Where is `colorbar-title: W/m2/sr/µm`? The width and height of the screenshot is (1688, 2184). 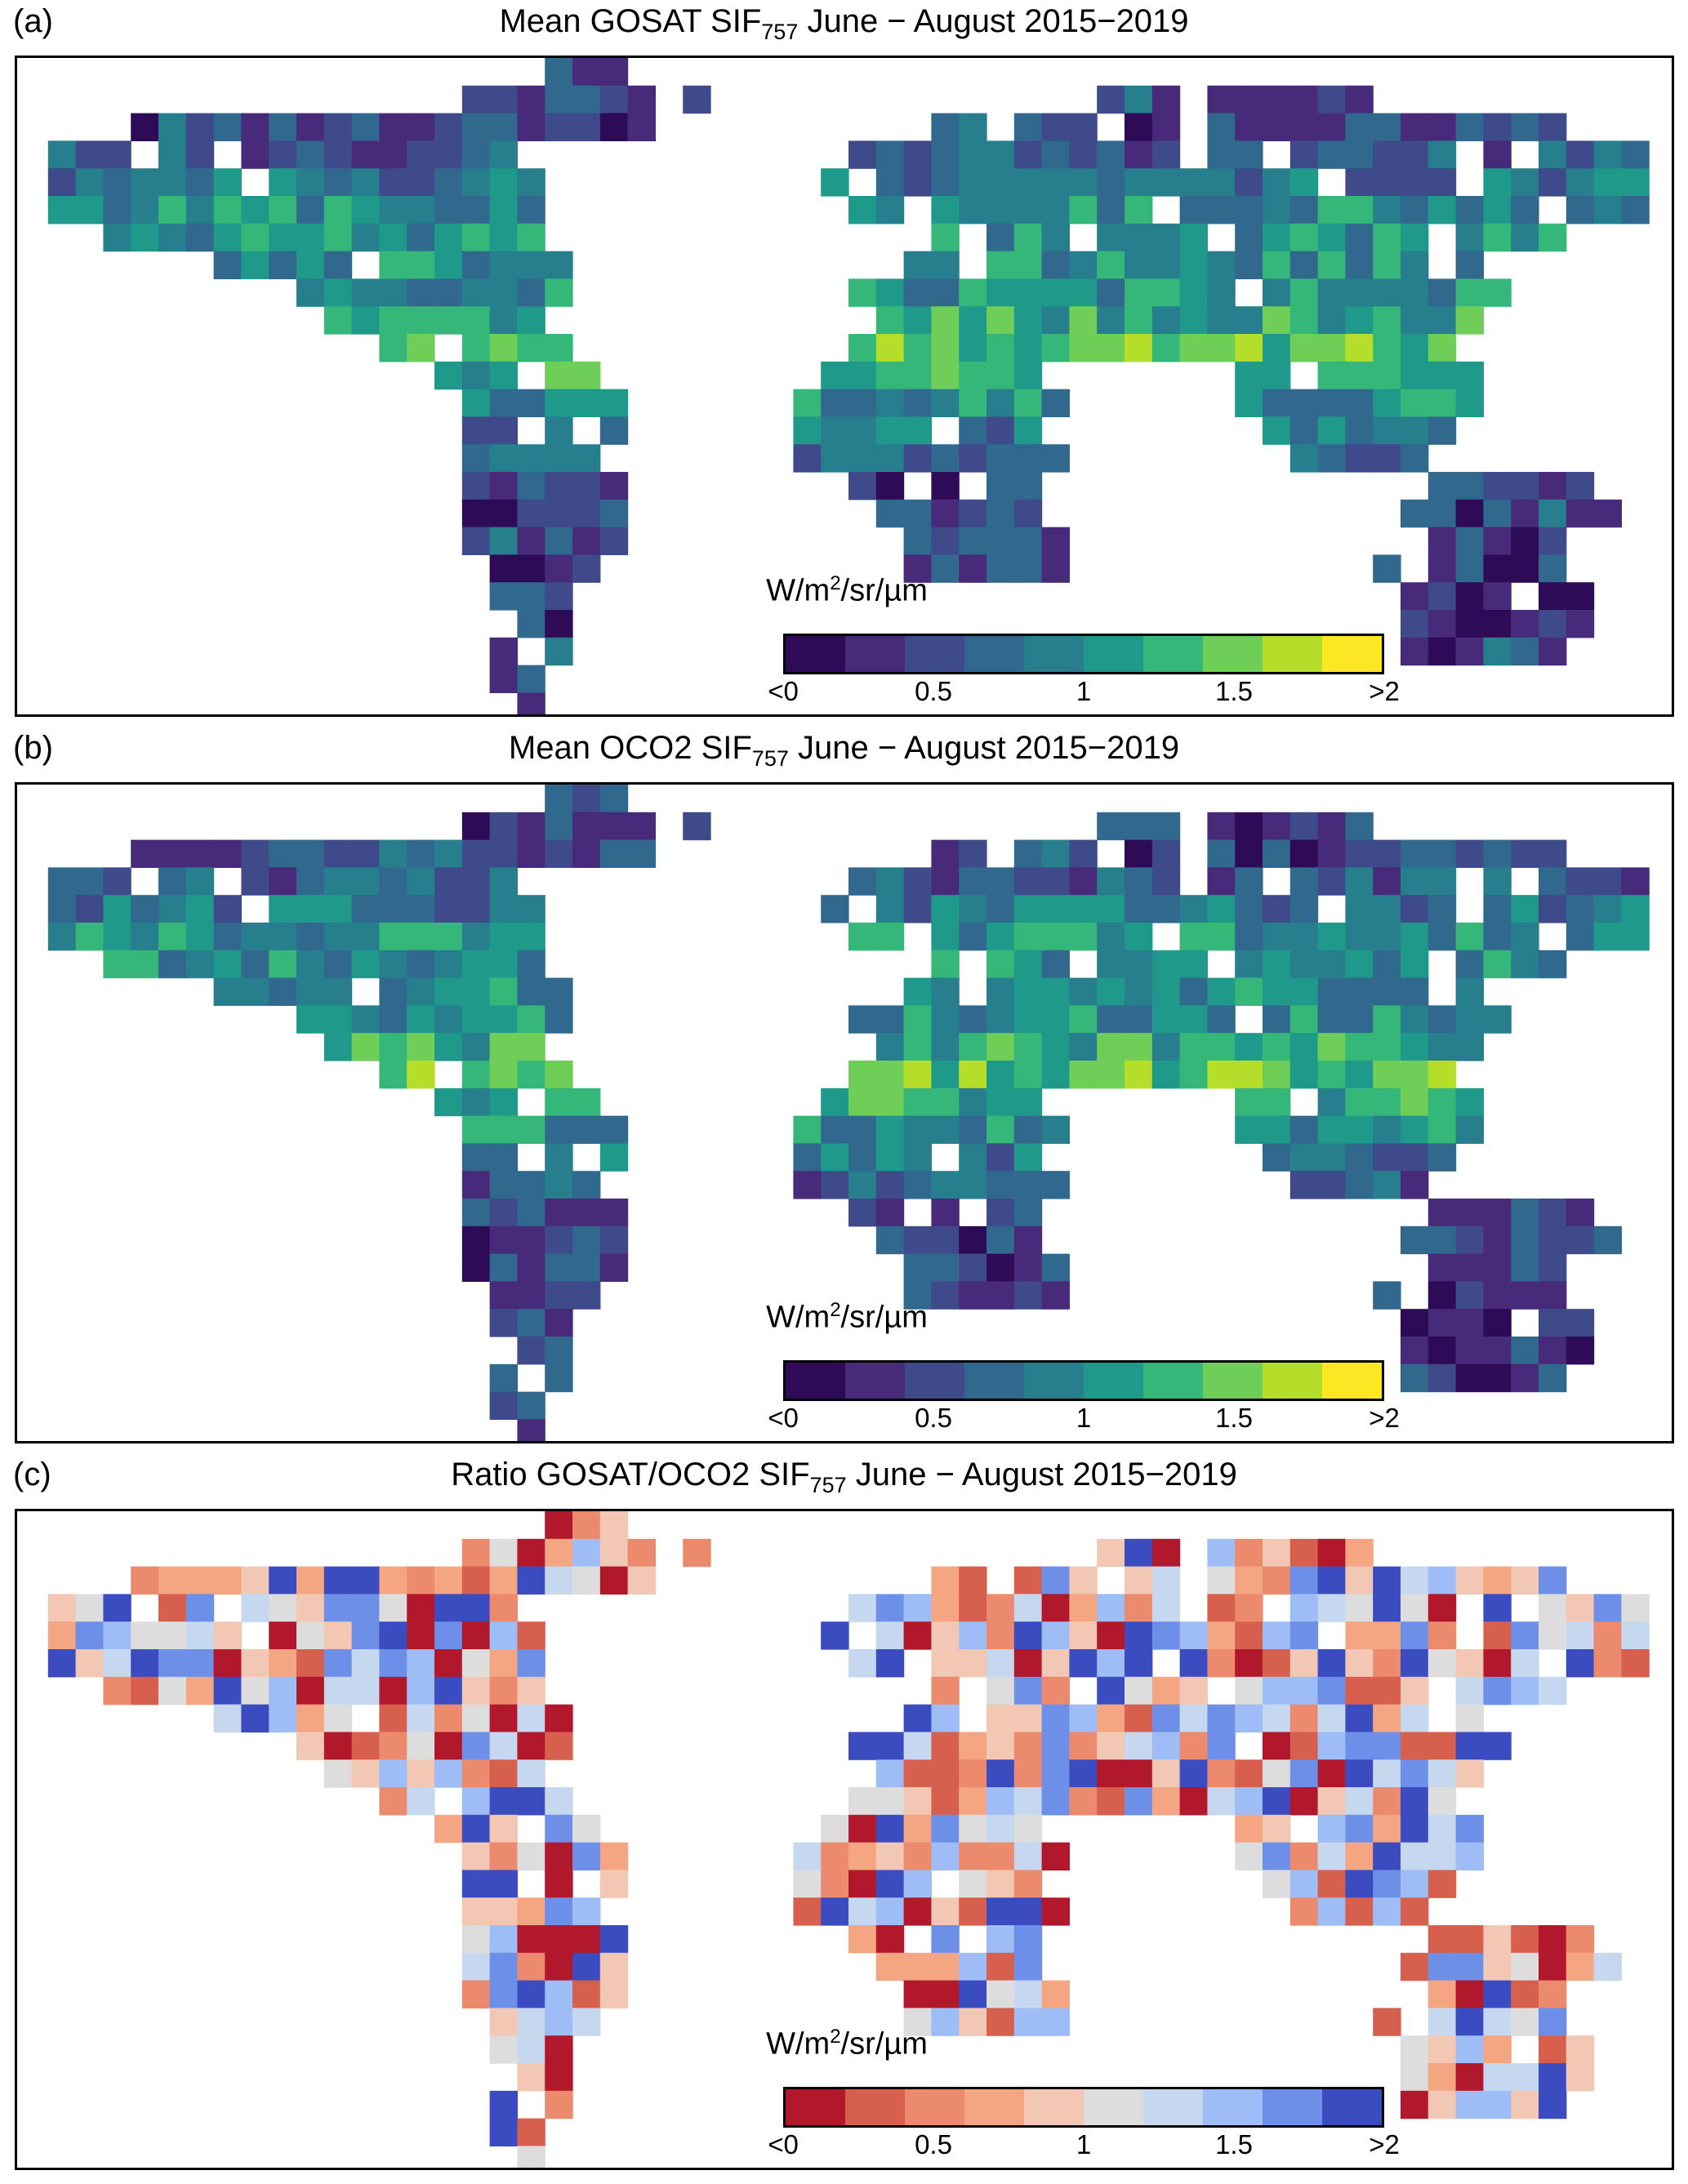 colorbar-title: W/m2/sr/µm is located at coordinates (847, 2044).